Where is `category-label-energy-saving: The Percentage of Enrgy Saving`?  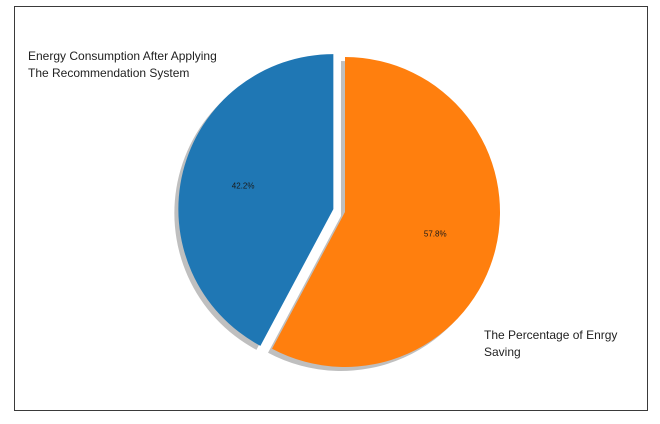
category-label-energy-saving: The Percentage of Enrgy Saving is located at coordinates (550, 343).